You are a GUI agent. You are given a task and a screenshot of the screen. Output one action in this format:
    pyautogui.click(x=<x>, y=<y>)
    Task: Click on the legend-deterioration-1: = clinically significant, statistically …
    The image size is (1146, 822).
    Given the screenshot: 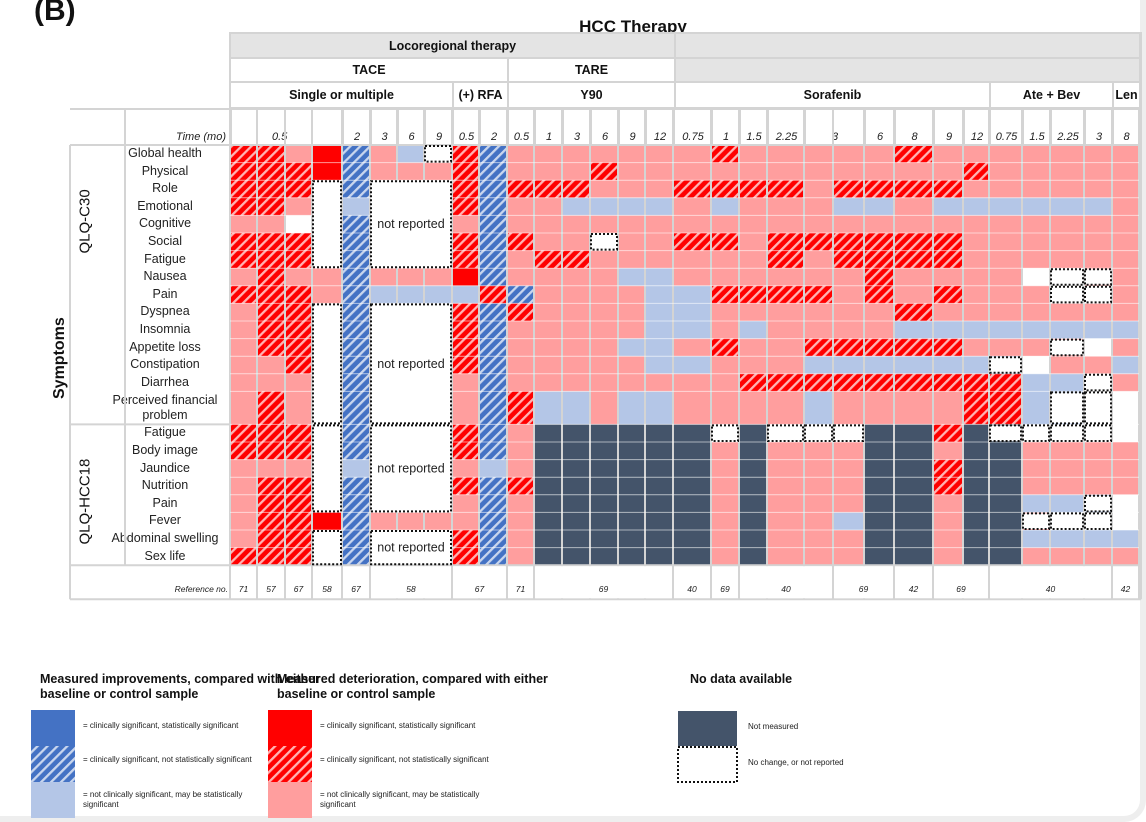 What is the action you would take?
    pyautogui.click(x=398, y=725)
    